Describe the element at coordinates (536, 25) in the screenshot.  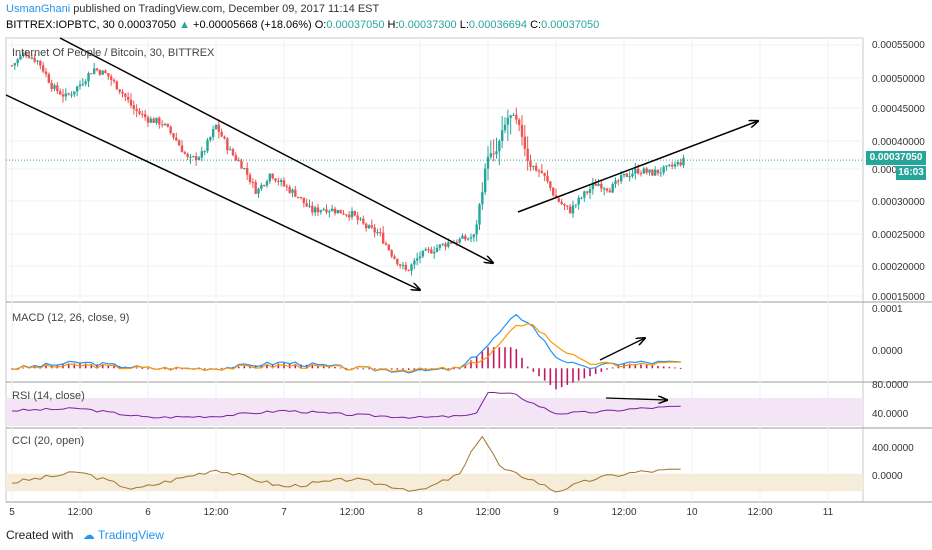
I see `close-label: C:` at that location.